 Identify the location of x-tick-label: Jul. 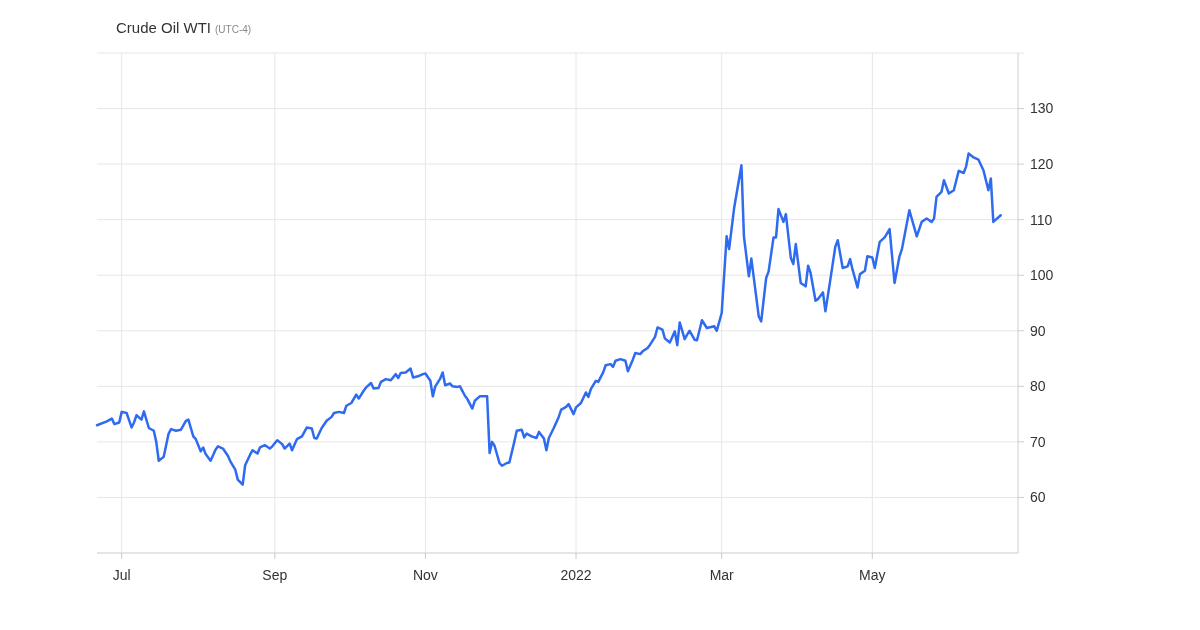
(121, 575).